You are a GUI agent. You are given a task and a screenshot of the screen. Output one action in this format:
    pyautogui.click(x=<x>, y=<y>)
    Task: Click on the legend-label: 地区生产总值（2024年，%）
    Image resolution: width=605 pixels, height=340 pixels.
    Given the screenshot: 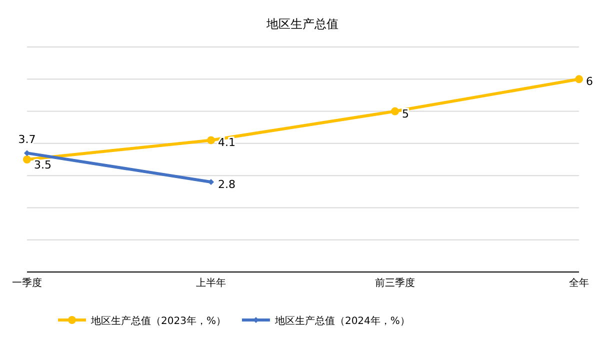 What is the action you would take?
    pyautogui.click(x=342, y=321)
    